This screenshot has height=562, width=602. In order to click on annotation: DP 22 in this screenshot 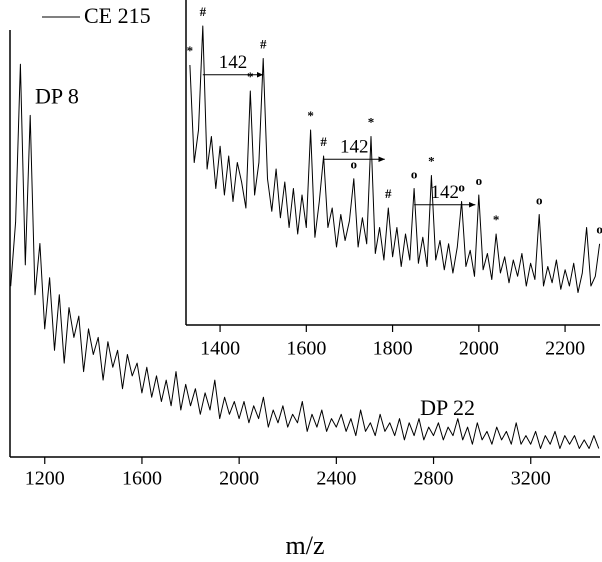, I will do `click(447, 407)`.